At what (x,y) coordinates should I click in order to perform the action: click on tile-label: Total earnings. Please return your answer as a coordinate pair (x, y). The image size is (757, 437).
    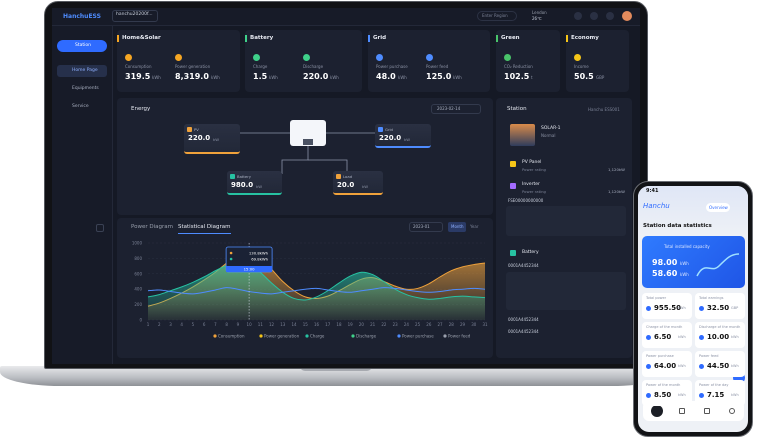
    Looking at the image, I should click on (711, 298).